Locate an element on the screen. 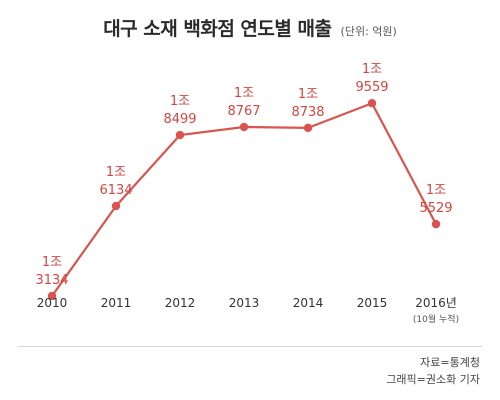 Image resolution: width=500 pixels, height=400 pixels. credits: 자료=통계청 그래픽=권소화 기자 is located at coordinates (433, 371).